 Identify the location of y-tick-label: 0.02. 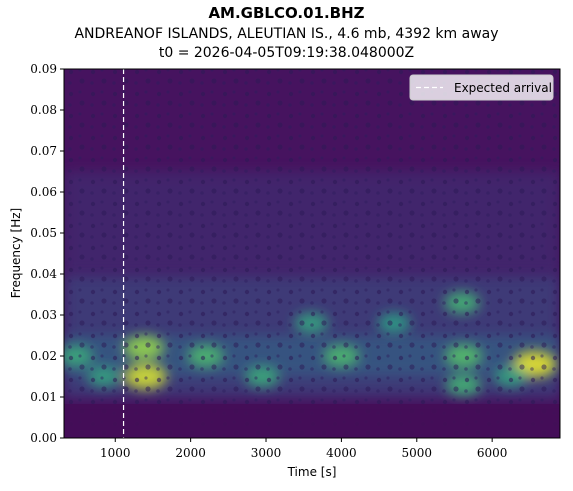
(43, 356).